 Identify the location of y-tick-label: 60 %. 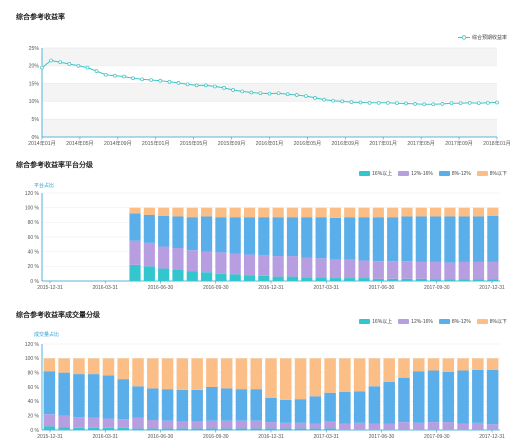
(34, 238).